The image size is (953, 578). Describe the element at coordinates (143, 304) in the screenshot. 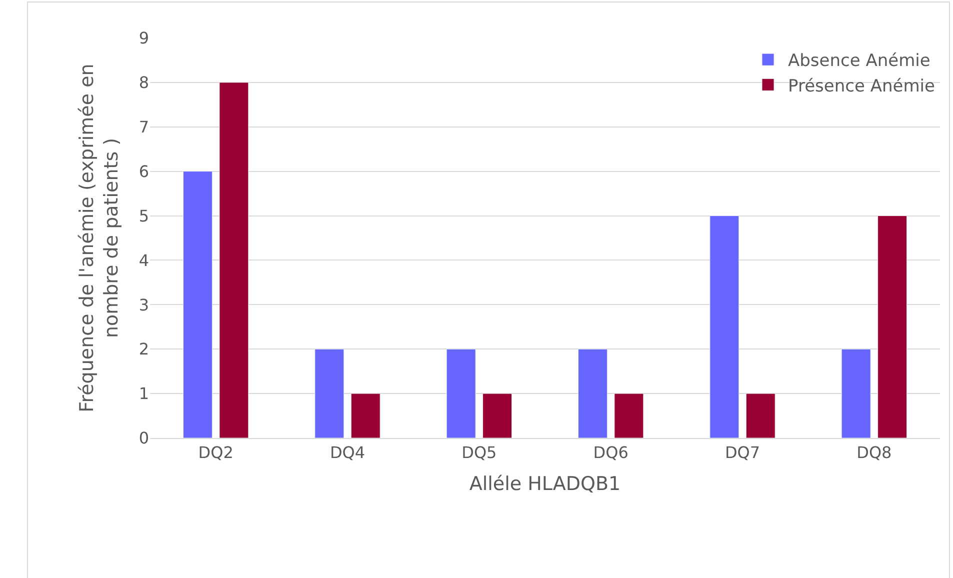

I see `y-tick-label: 3` at that location.